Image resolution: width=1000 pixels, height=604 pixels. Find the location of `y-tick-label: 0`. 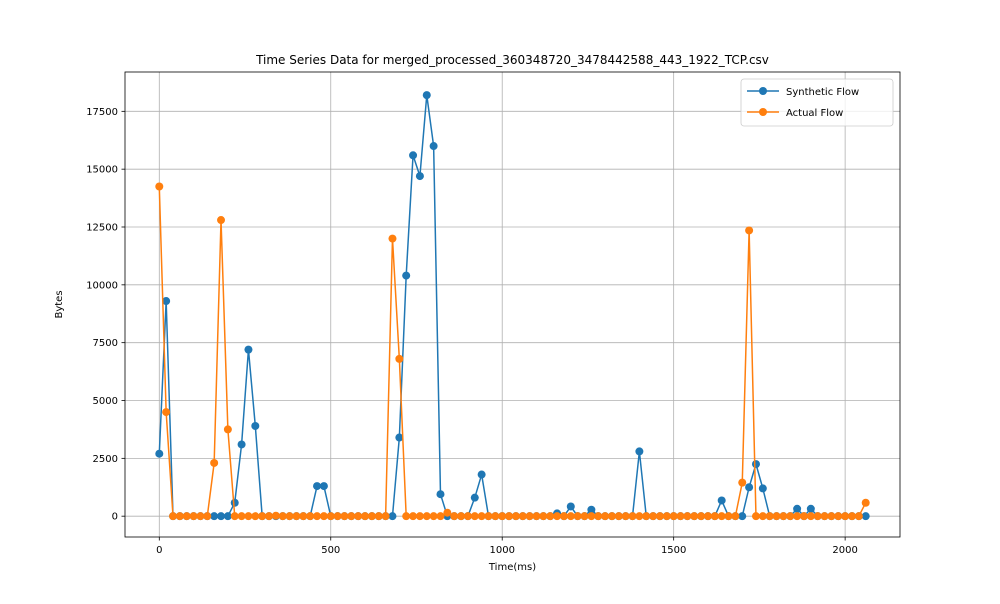

y-tick-label: 0 is located at coordinates (115, 517).